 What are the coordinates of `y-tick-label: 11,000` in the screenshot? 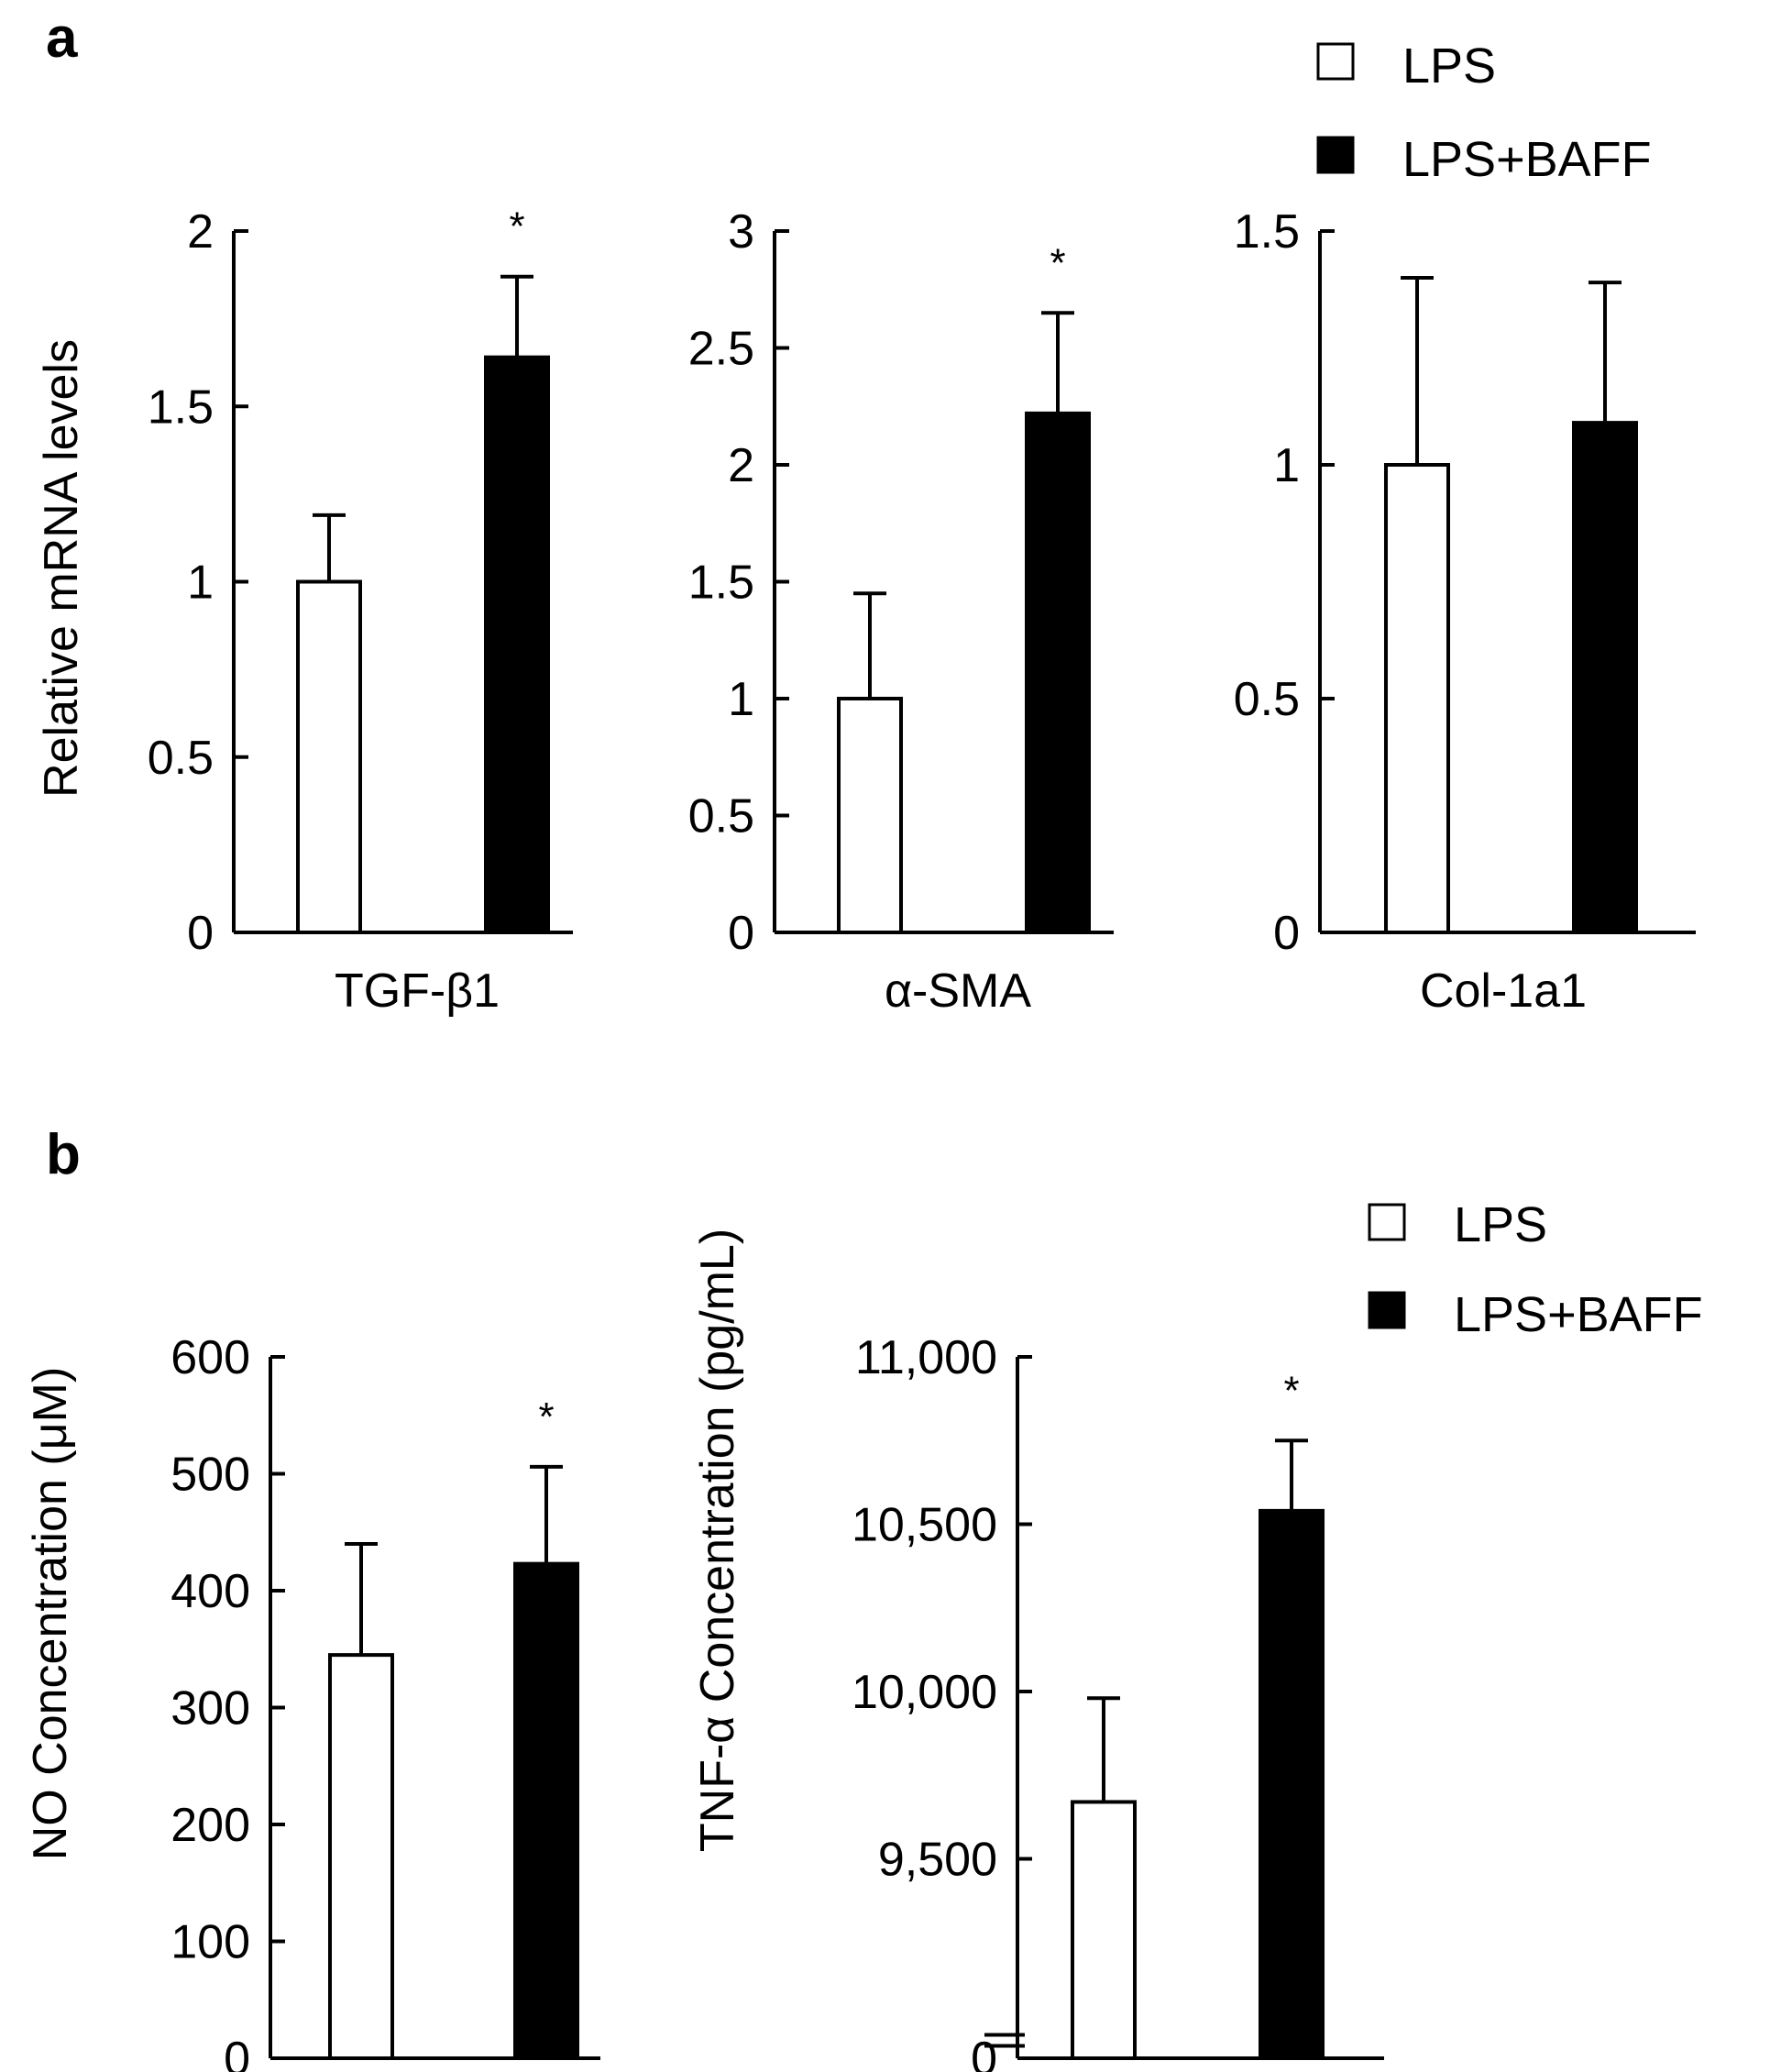 It's located at (926, 1357).